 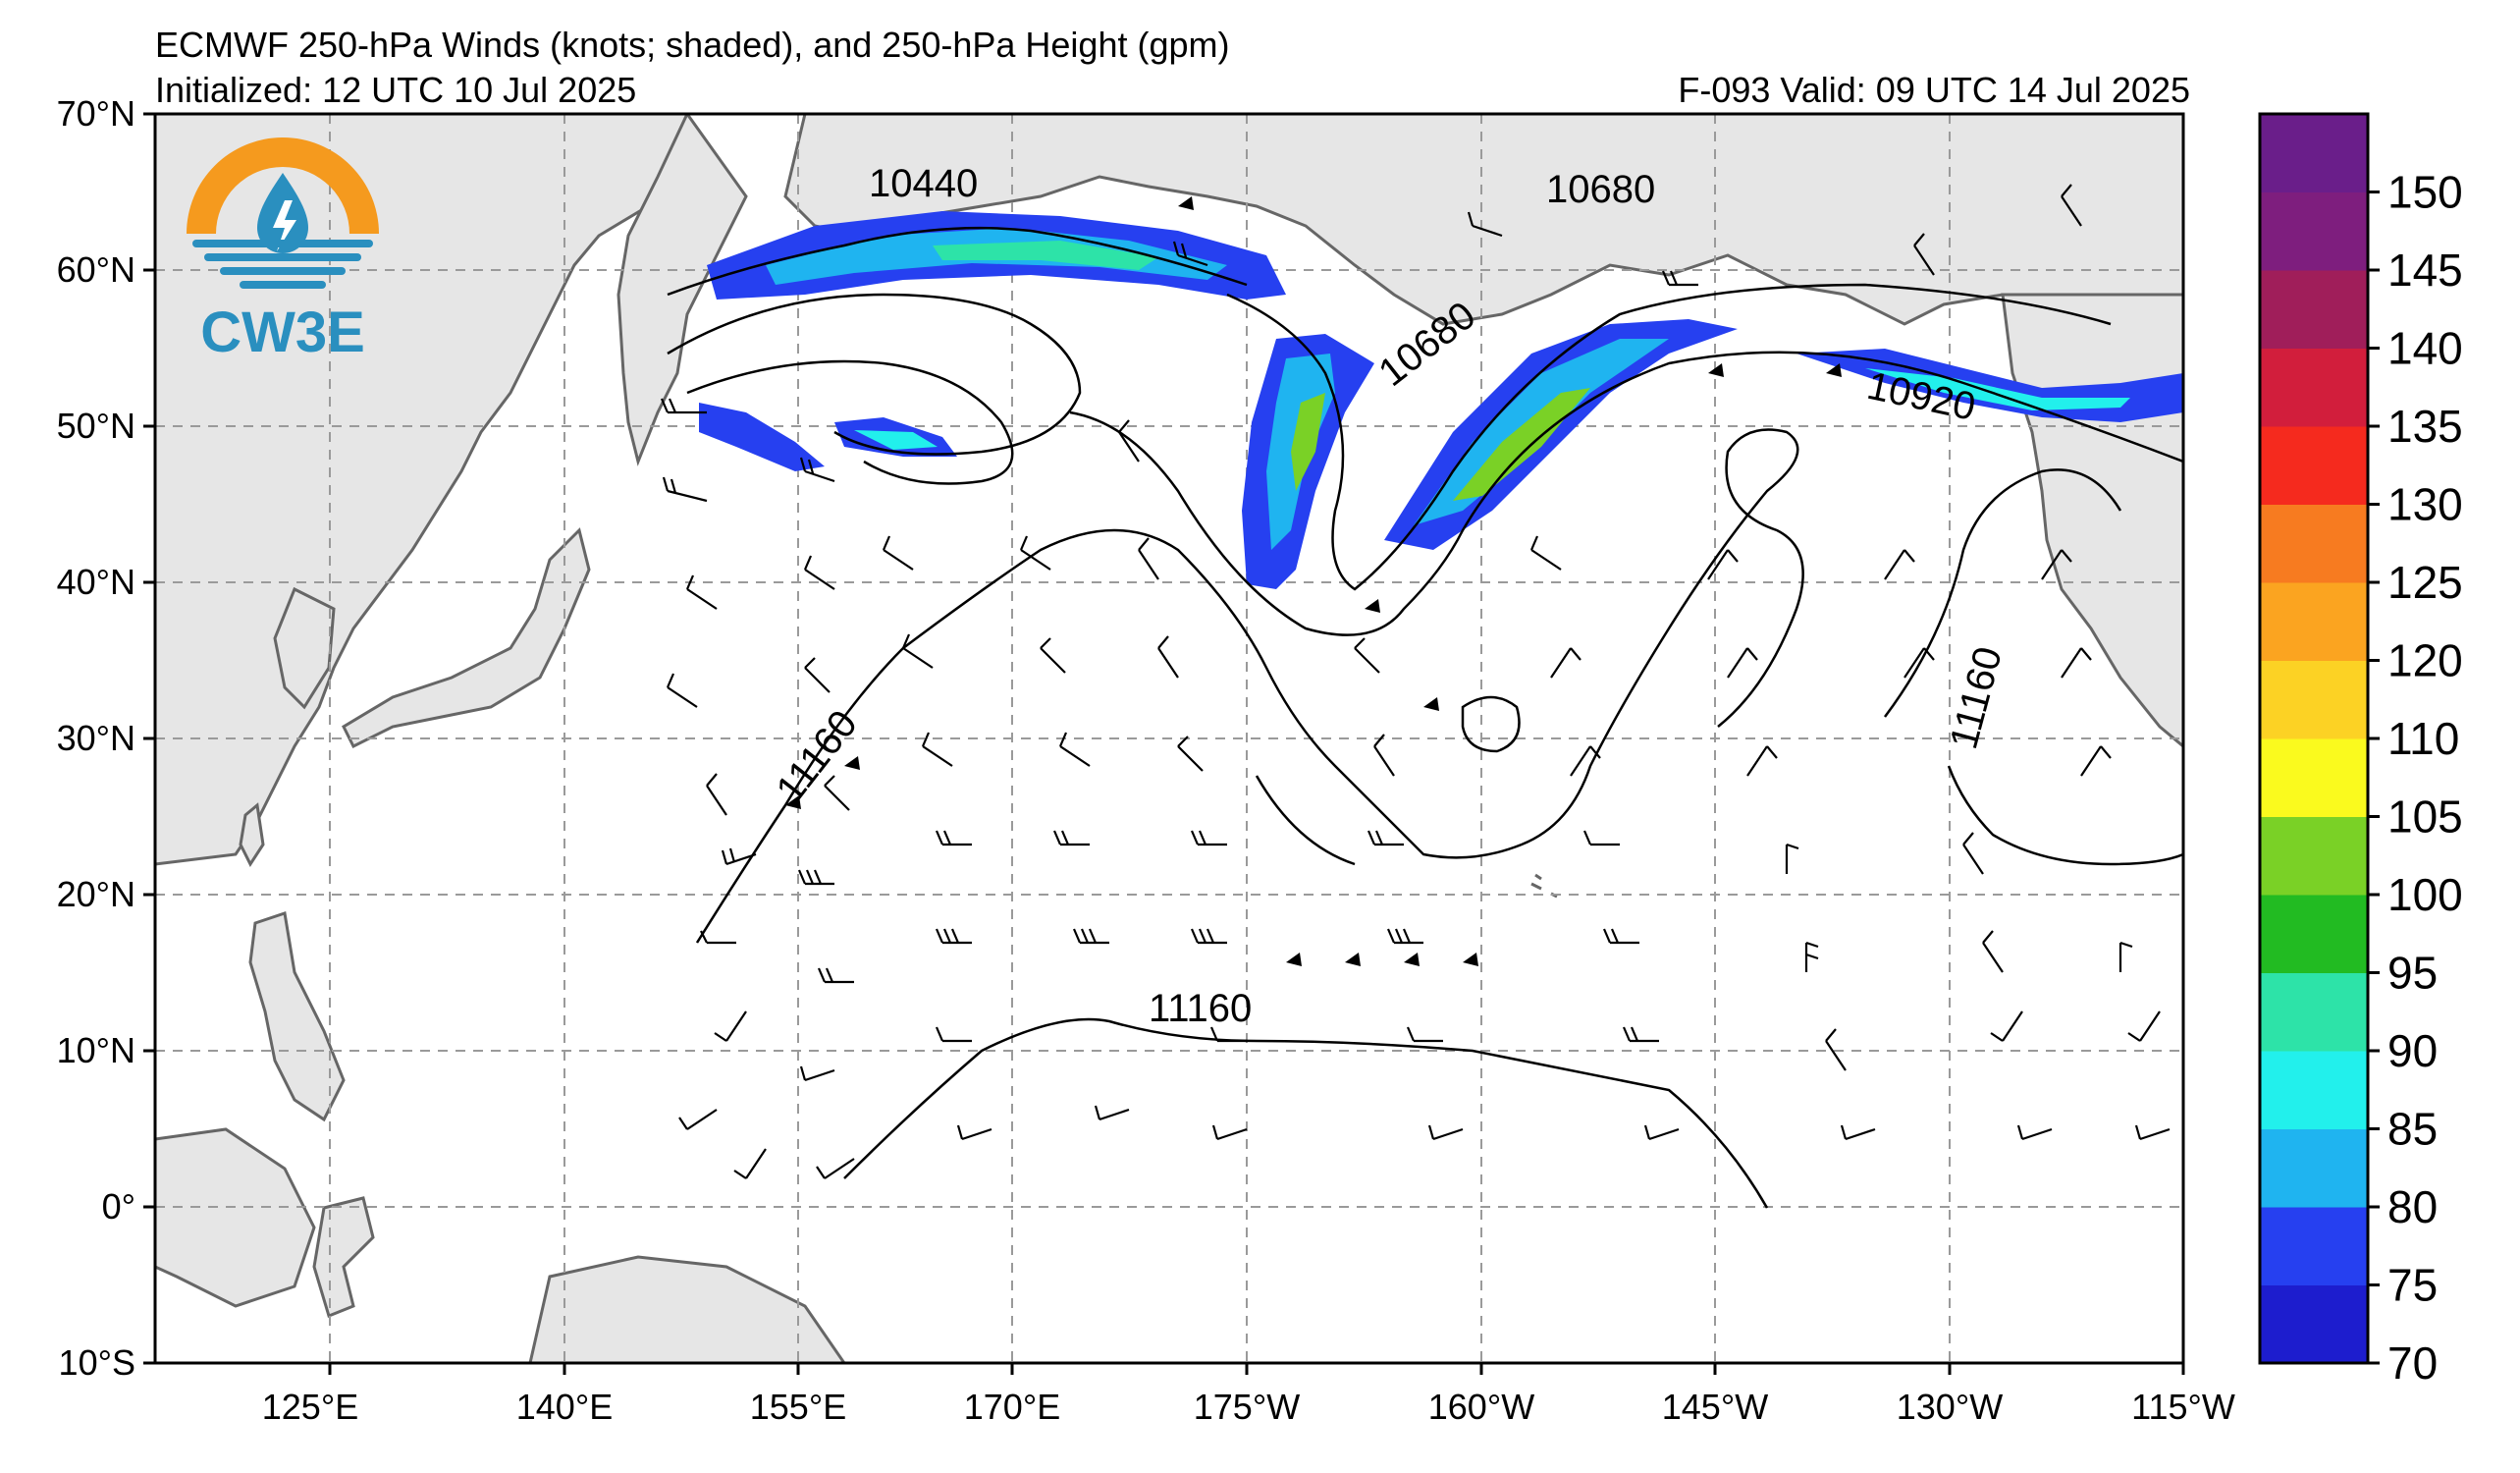 I want to click on colorbar-label: 140, so click(x=2425, y=348).